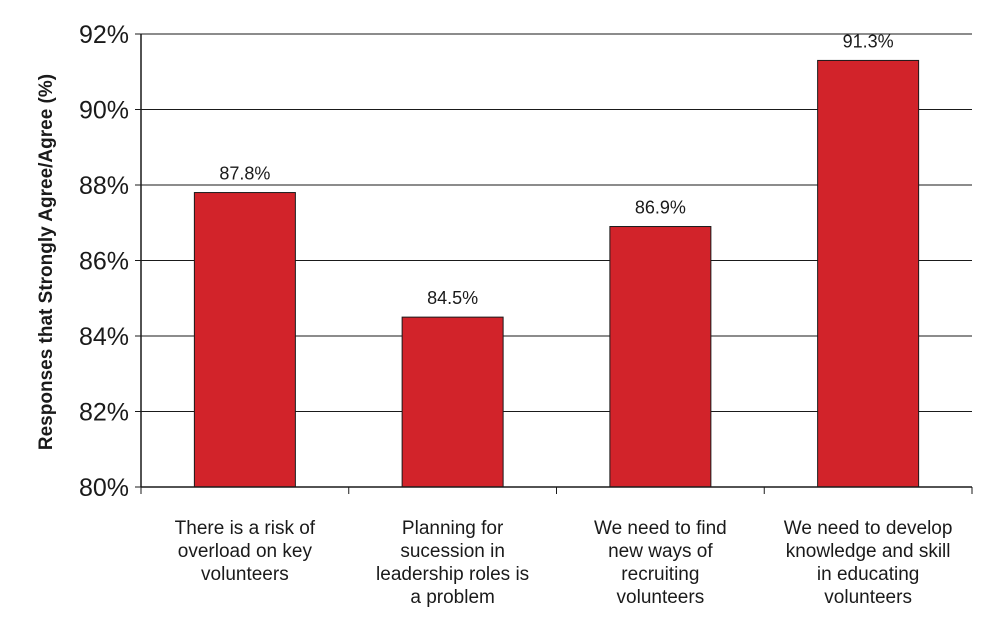  I want to click on y-tick-label: 80%, so click(104, 488).